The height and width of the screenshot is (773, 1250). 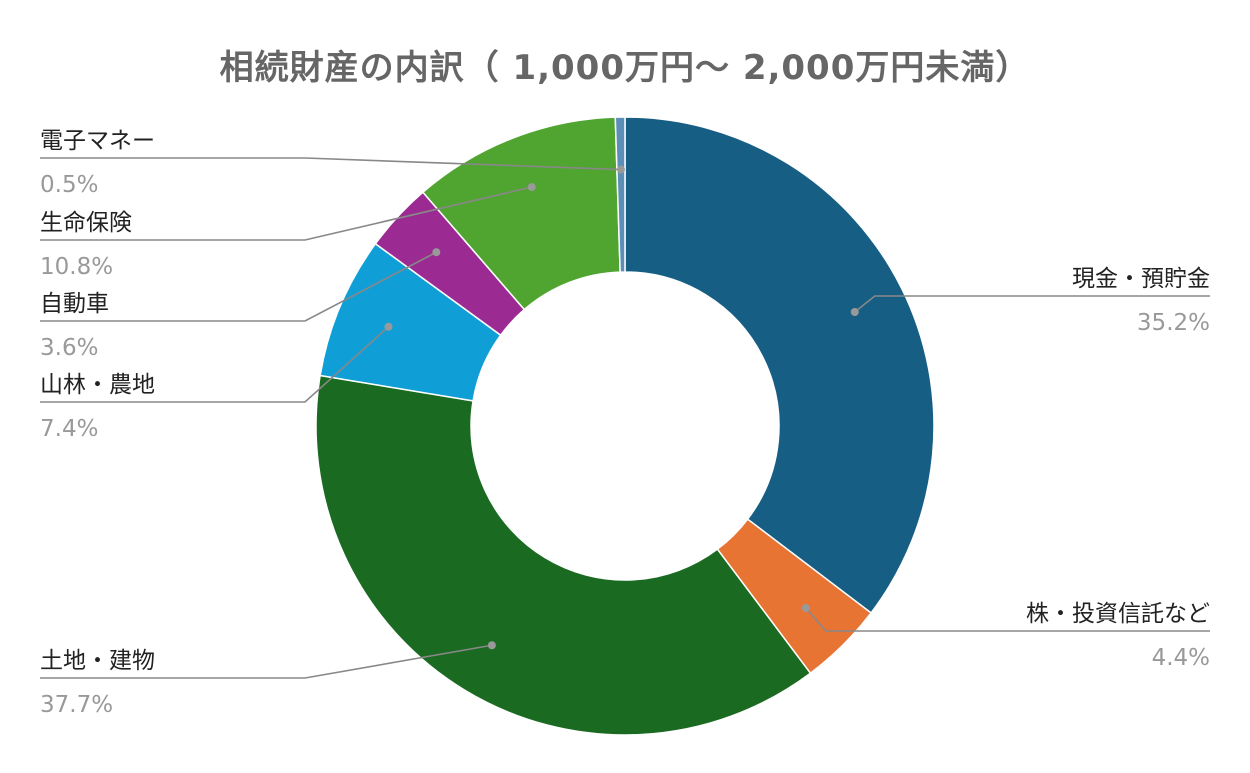 I want to click on slice-value-5: 10.8%, so click(x=76, y=267).